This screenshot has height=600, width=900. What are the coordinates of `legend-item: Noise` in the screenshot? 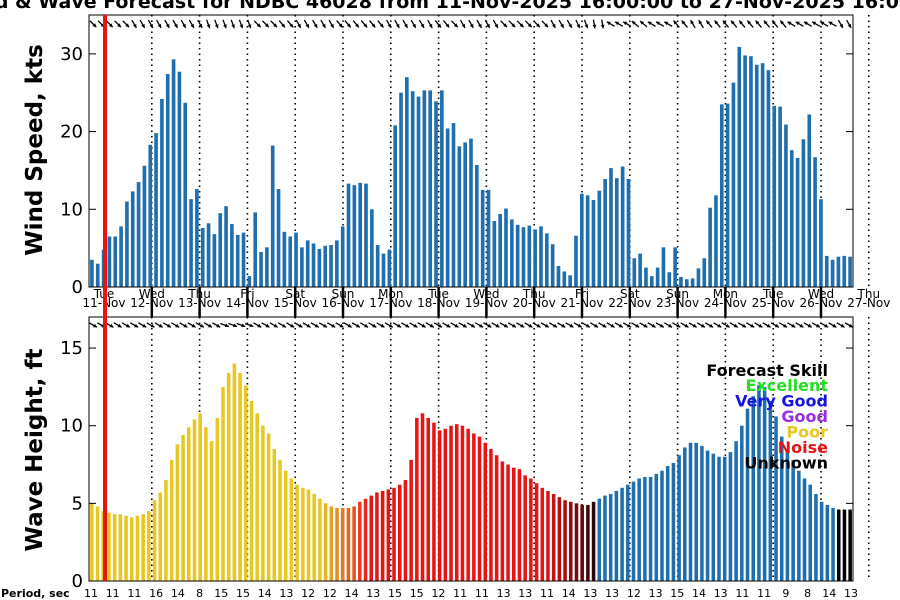 It's located at (803, 447).